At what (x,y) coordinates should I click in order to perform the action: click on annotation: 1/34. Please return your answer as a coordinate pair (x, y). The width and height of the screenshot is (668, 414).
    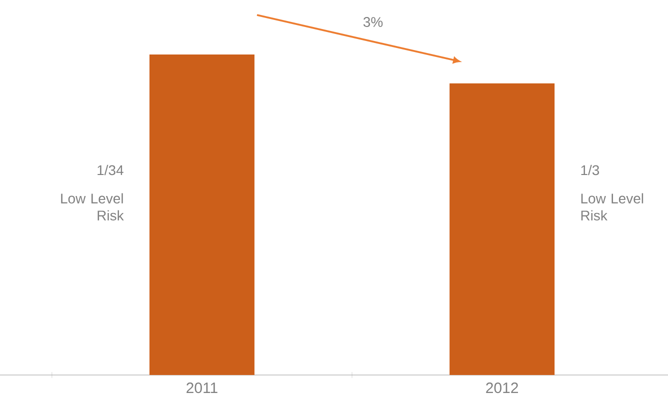
    Looking at the image, I should click on (111, 170).